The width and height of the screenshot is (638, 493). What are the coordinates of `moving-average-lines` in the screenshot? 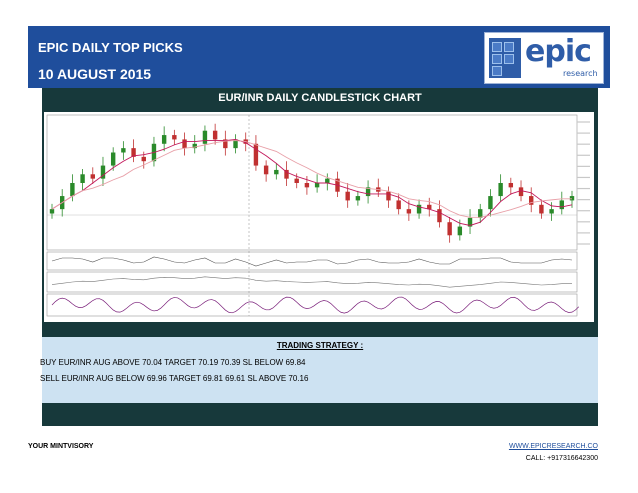 It's located at (312, 182).